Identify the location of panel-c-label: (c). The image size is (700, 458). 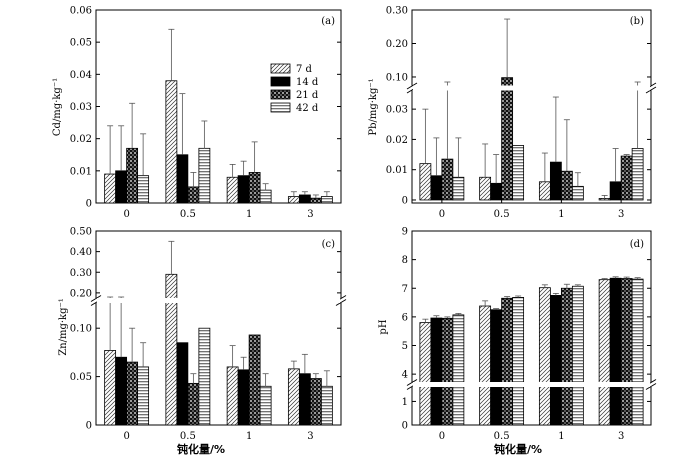
(329, 244).